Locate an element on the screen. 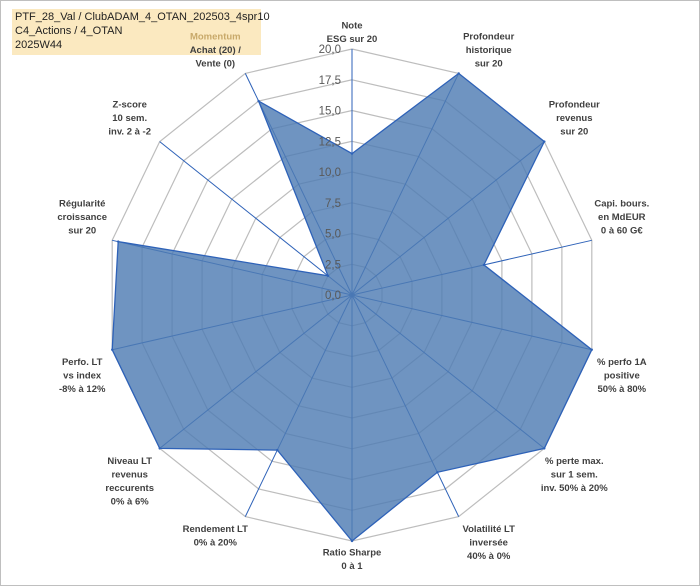 The image size is (700, 586). axis-label: % perte max. sur 1 sem. inv. 50% à 20% is located at coordinates (574, 475).